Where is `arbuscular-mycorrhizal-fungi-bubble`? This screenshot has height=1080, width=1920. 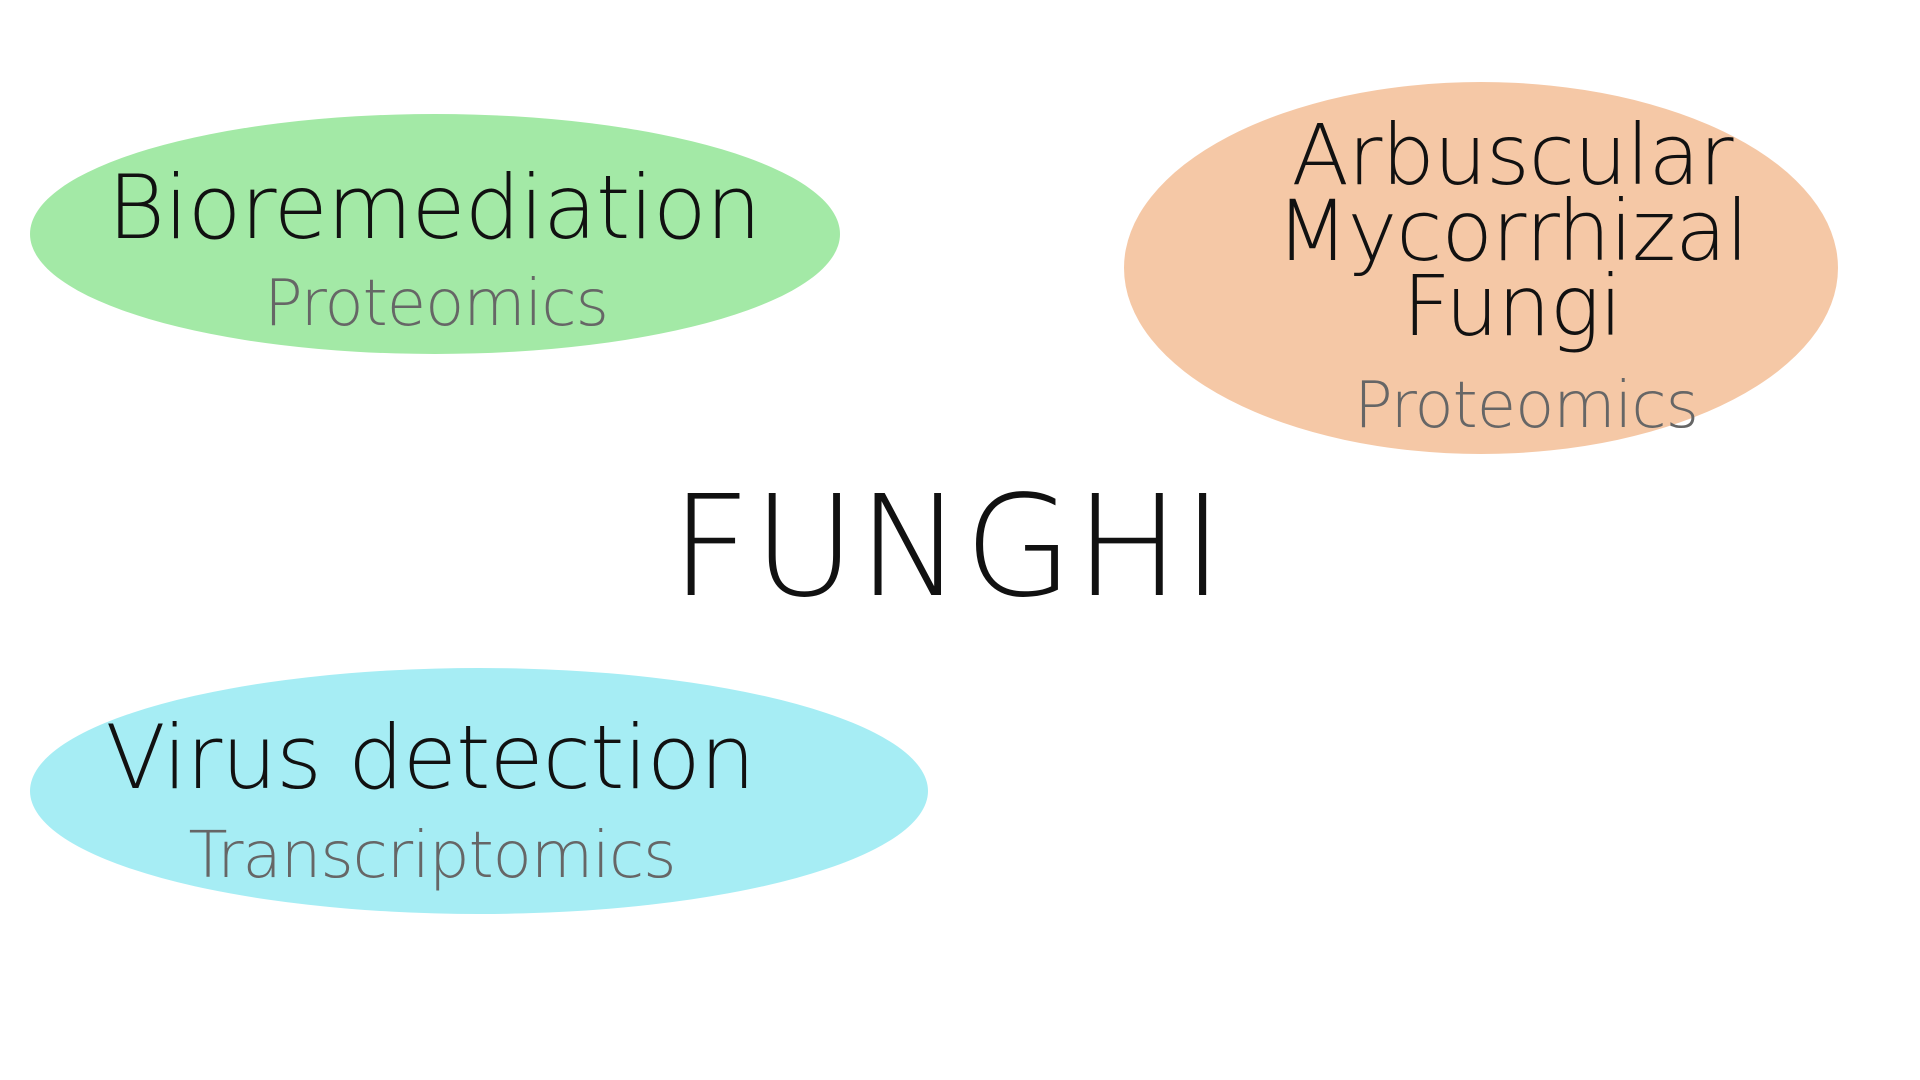
arbuscular-mycorrhizal-fungi-bubble is located at coordinates (1481, 268).